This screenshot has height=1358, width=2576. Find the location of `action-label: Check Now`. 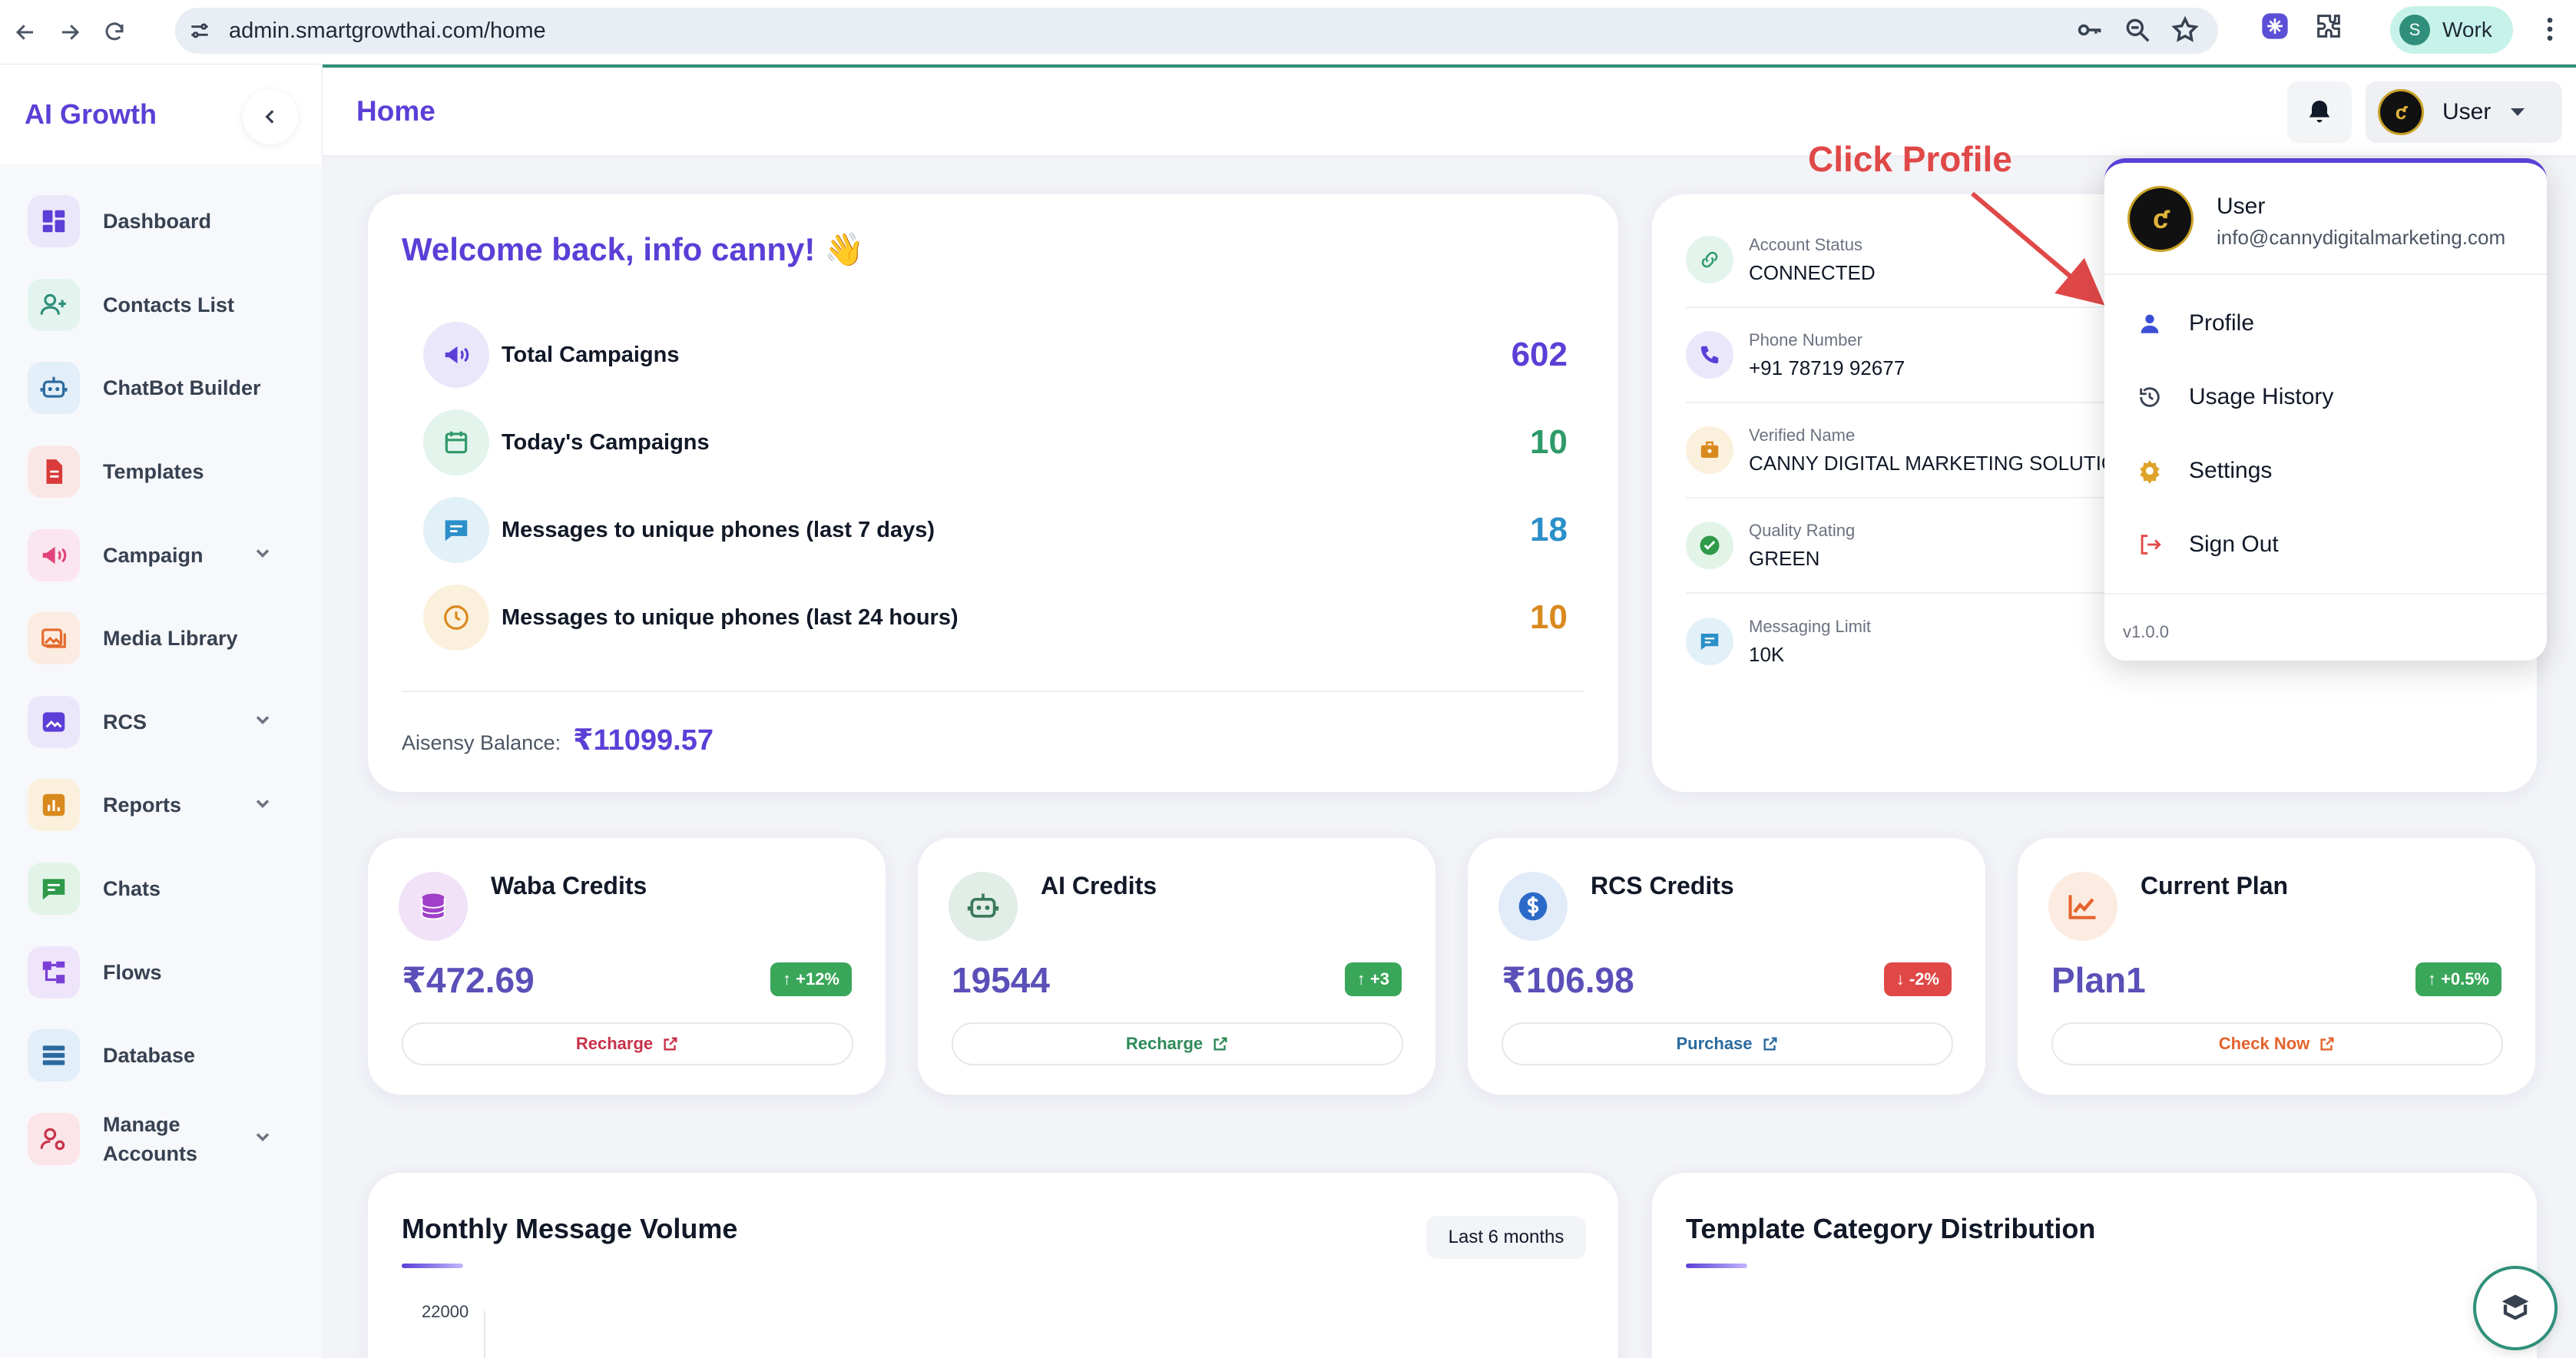

action-label: Check Now is located at coordinates (2264, 1043).